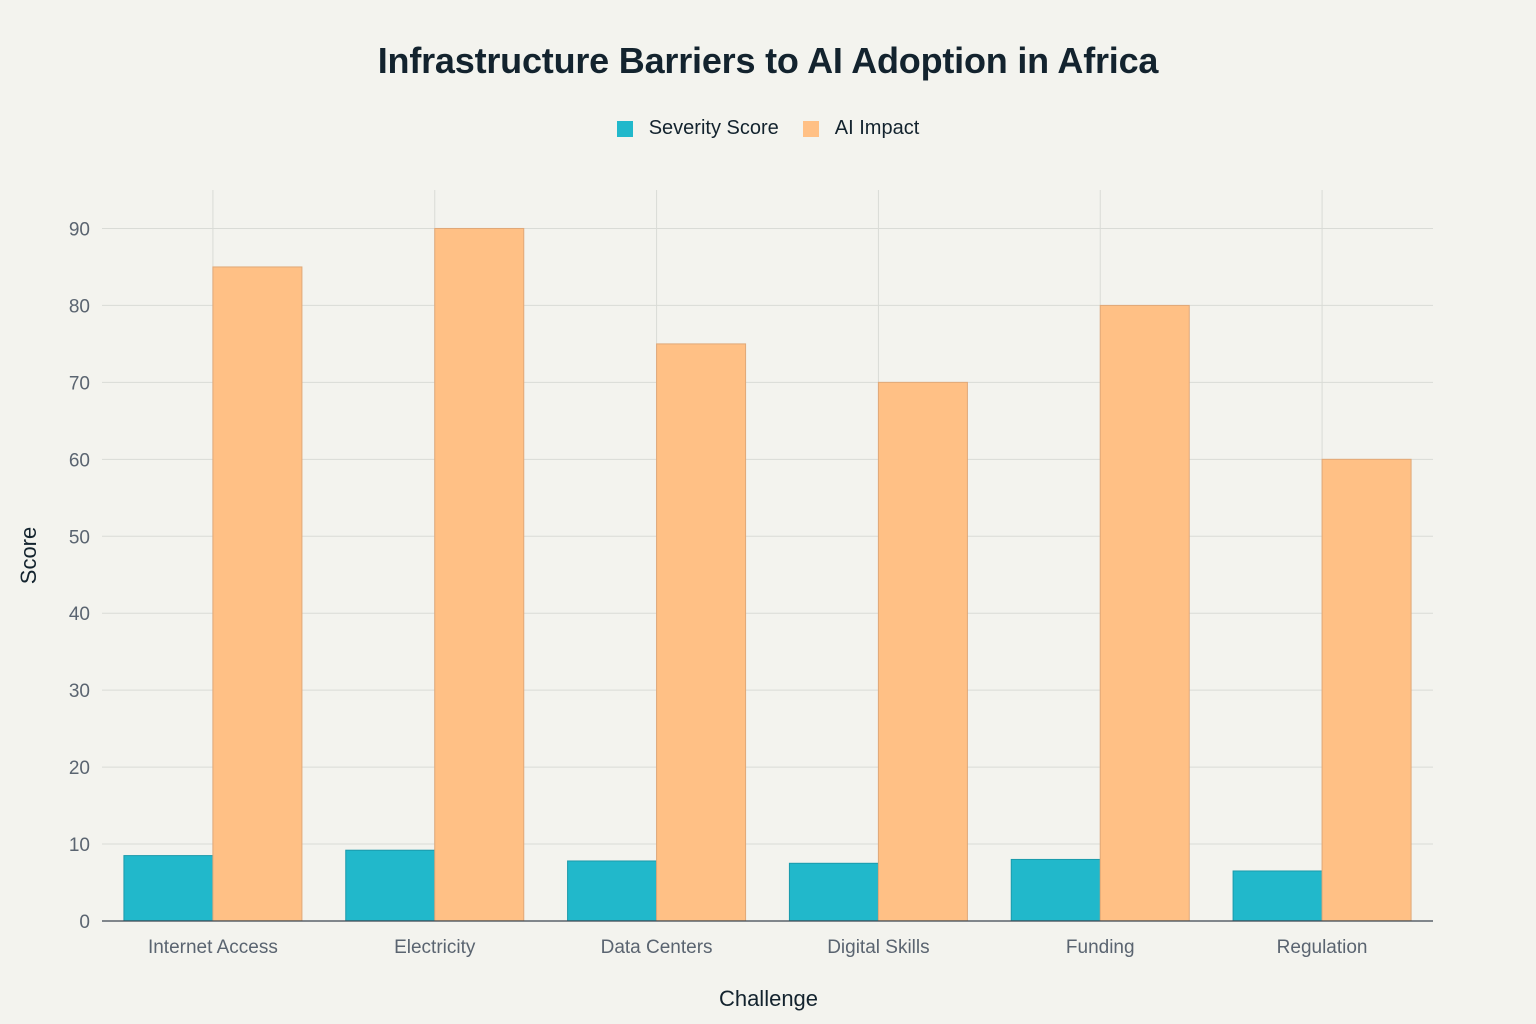  I want to click on x-tick-label: Funding, so click(1100, 947).